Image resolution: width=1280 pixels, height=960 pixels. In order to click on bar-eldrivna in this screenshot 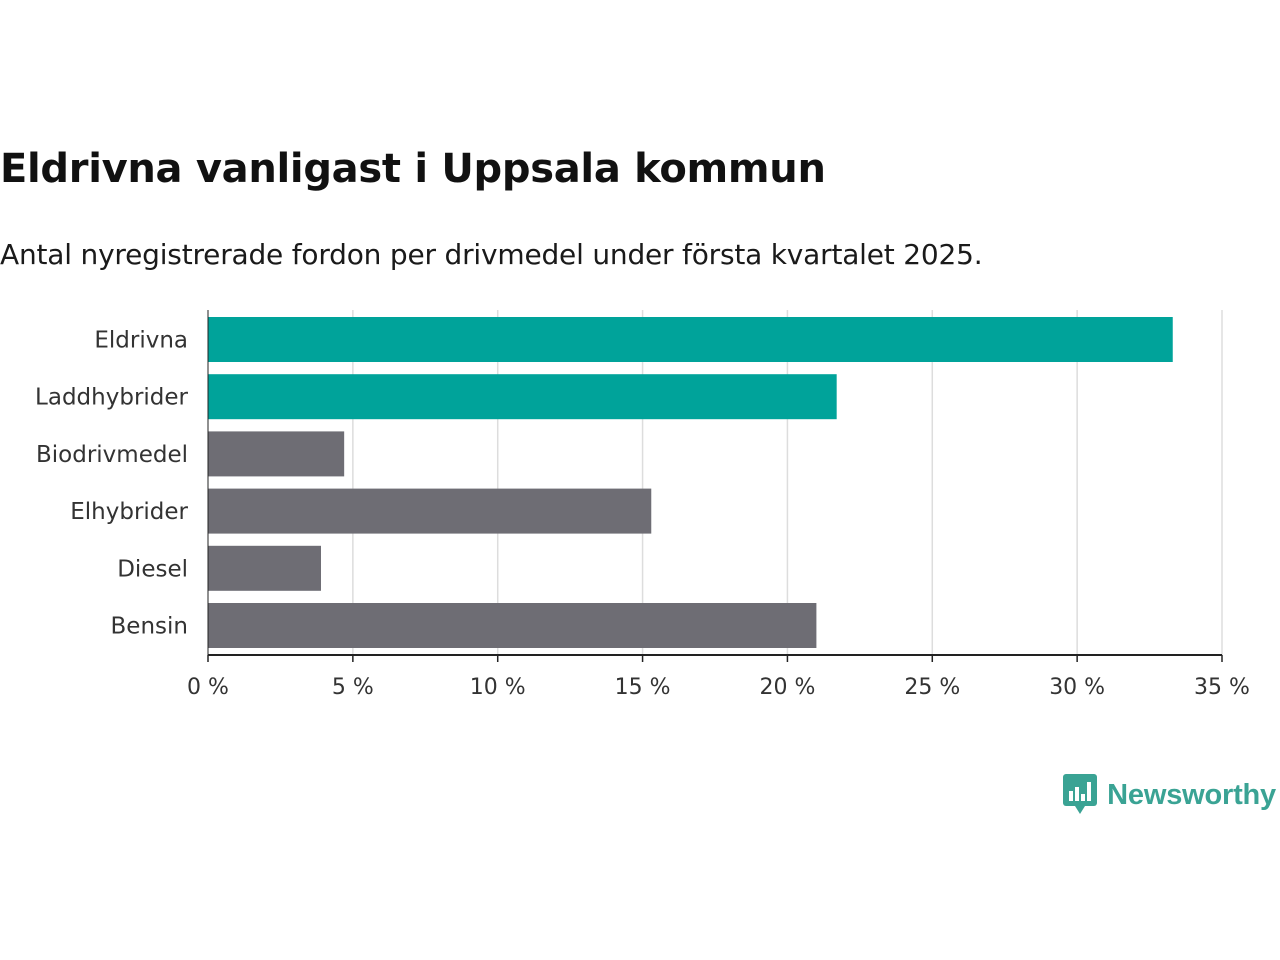, I will do `click(690, 339)`.